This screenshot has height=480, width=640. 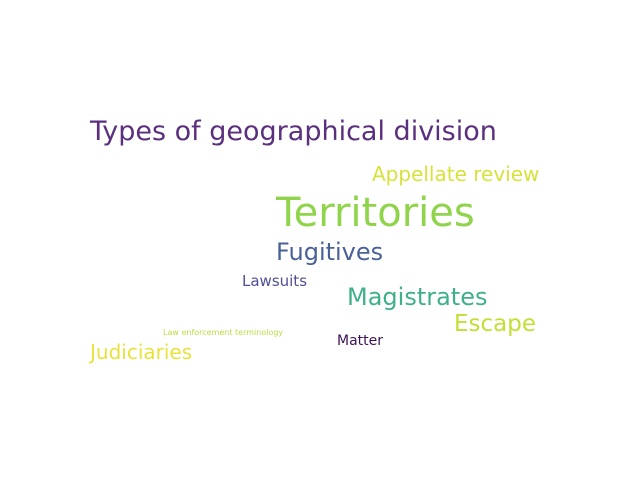 I want to click on word-appellate-review: Appellate review, so click(x=456, y=174).